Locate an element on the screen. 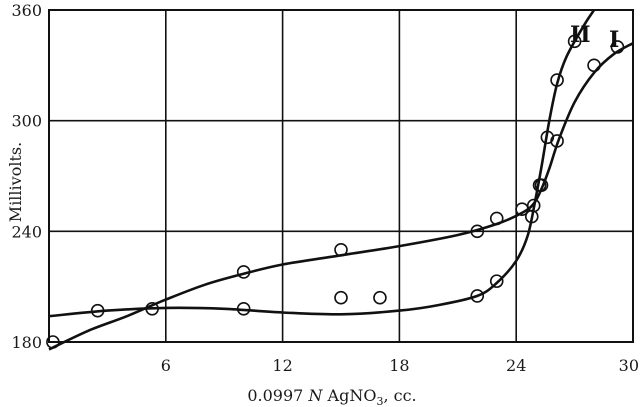  series-label-i: I is located at coordinates (614, 40).